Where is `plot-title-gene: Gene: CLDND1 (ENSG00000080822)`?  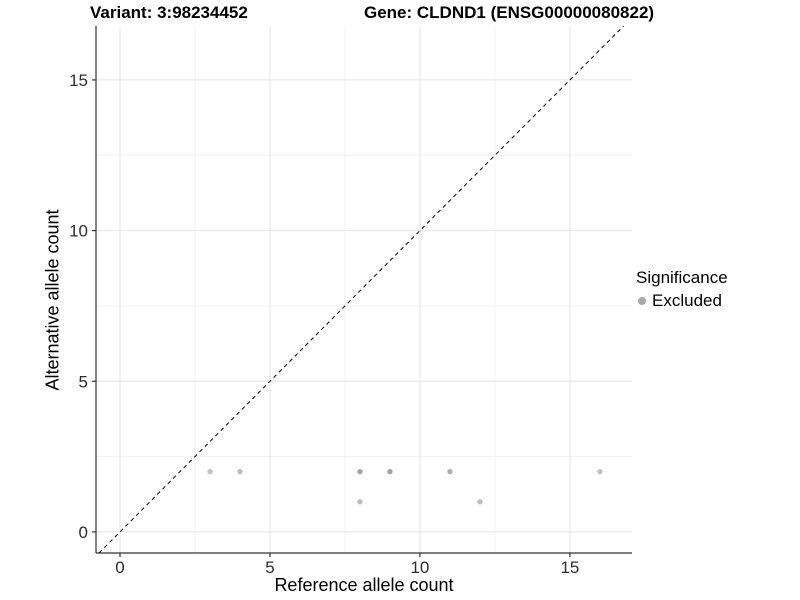 plot-title-gene: Gene: CLDND1 (ENSG00000080822) is located at coordinates (509, 12).